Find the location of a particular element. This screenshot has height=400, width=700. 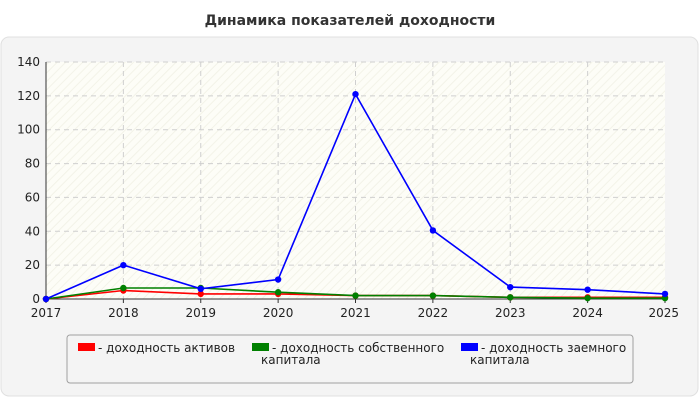

y-tick-label: 40 is located at coordinates (32, 231).